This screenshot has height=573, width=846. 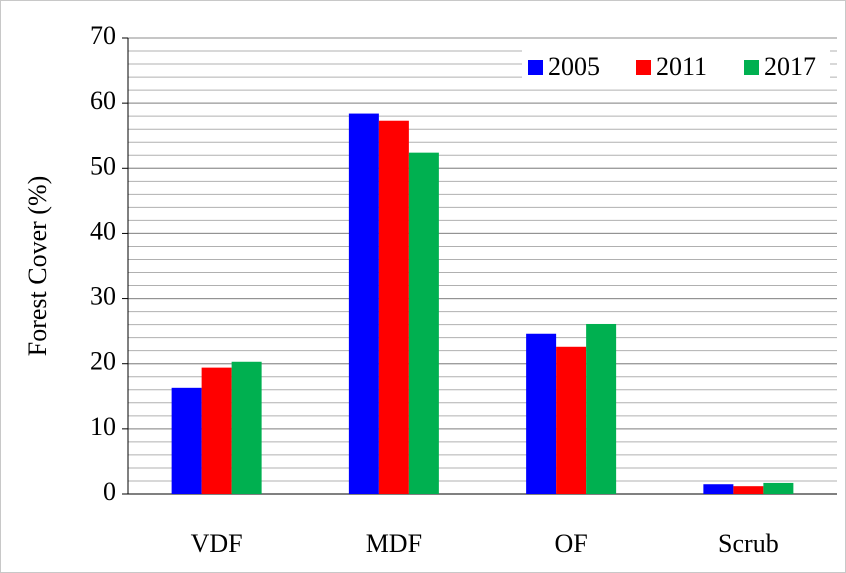 I want to click on y-tick-label: 10, so click(x=103, y=426).